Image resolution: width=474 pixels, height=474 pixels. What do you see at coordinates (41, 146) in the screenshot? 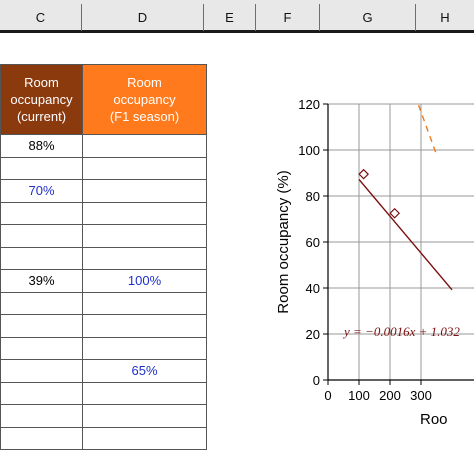
I see `cell-current: 88%` at bounding box center [41, 146].